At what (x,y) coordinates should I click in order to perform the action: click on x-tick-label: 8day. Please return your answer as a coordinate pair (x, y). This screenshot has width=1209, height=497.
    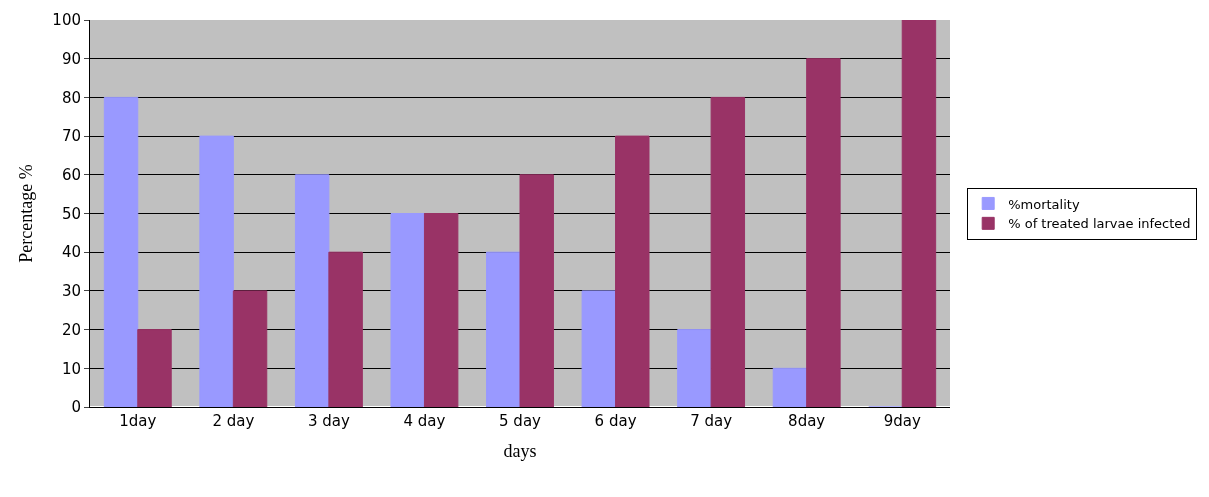
    Looking at the image, I should click on (807, 421).